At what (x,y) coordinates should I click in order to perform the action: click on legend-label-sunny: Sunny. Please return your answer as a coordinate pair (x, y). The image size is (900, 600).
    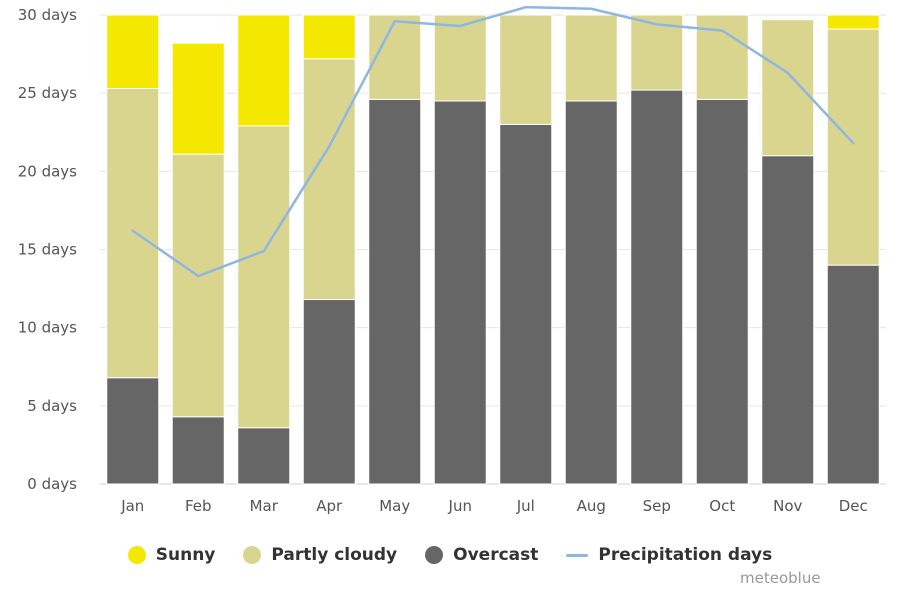
    Looking at the image, I should click on (185, 555).